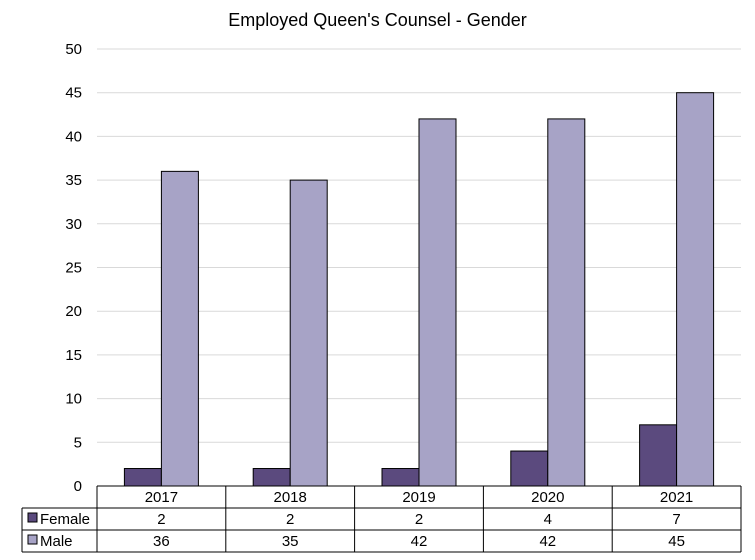 Image resolution: width=755 pixels, height=560 pixels. I want to click on bar-female-2021, so click(658, 455).